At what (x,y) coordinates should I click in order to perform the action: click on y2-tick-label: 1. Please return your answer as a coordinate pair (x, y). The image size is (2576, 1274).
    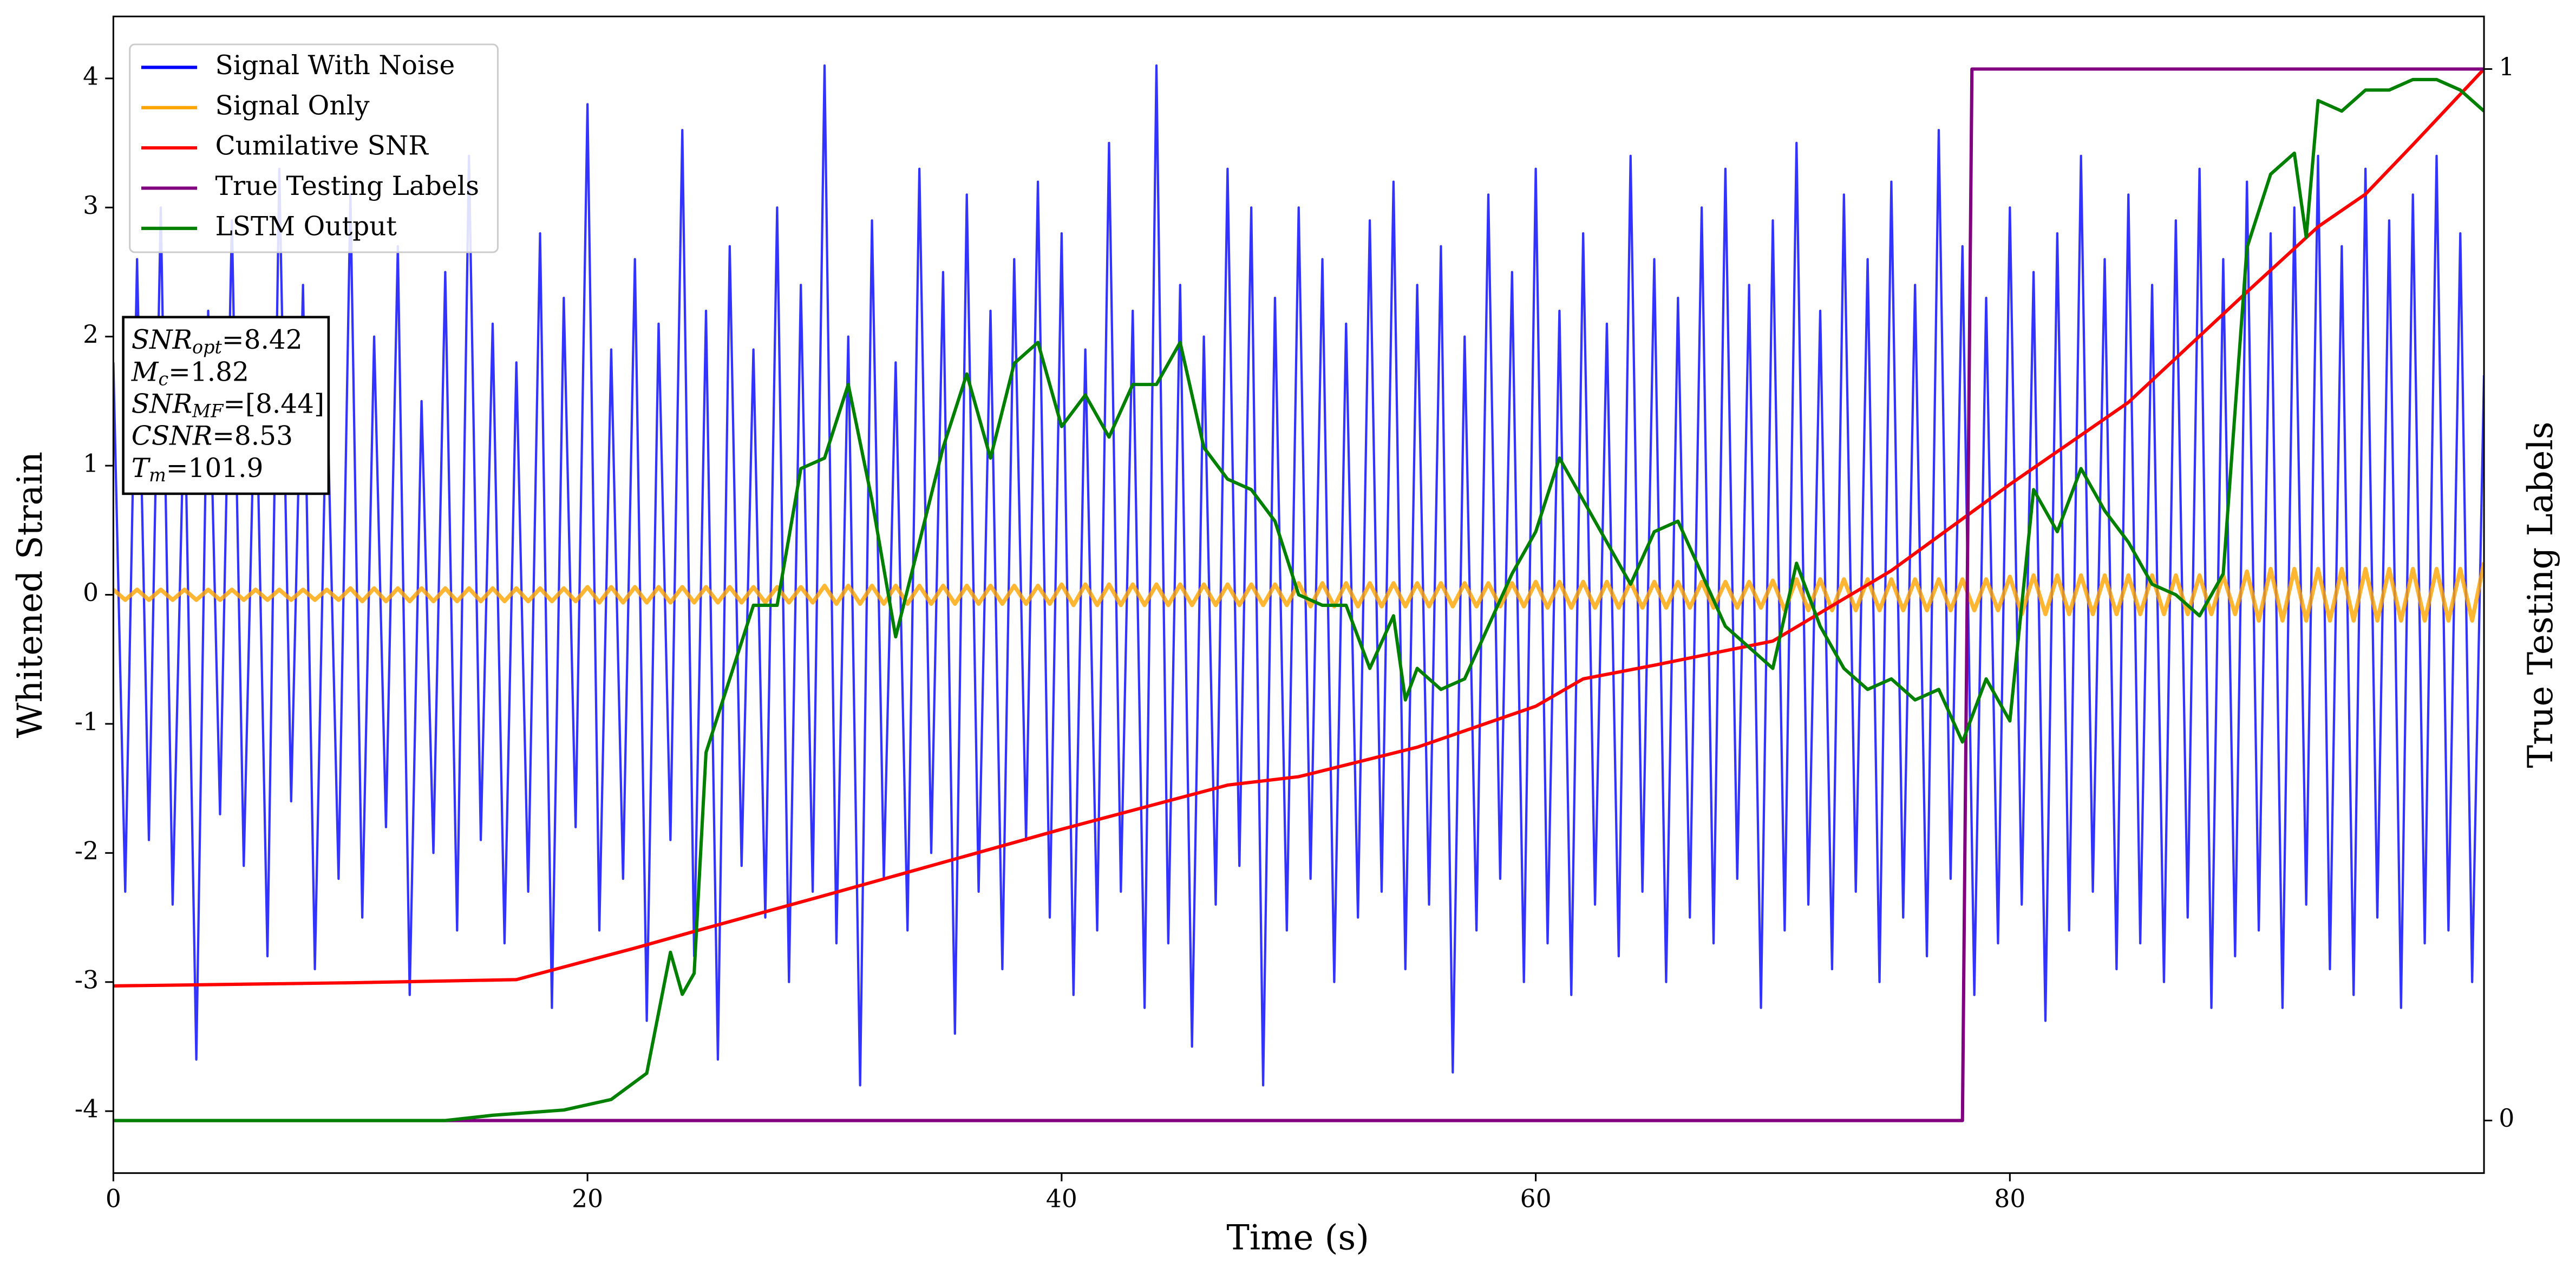
    Looking at the image, I should click on (2507, 67).